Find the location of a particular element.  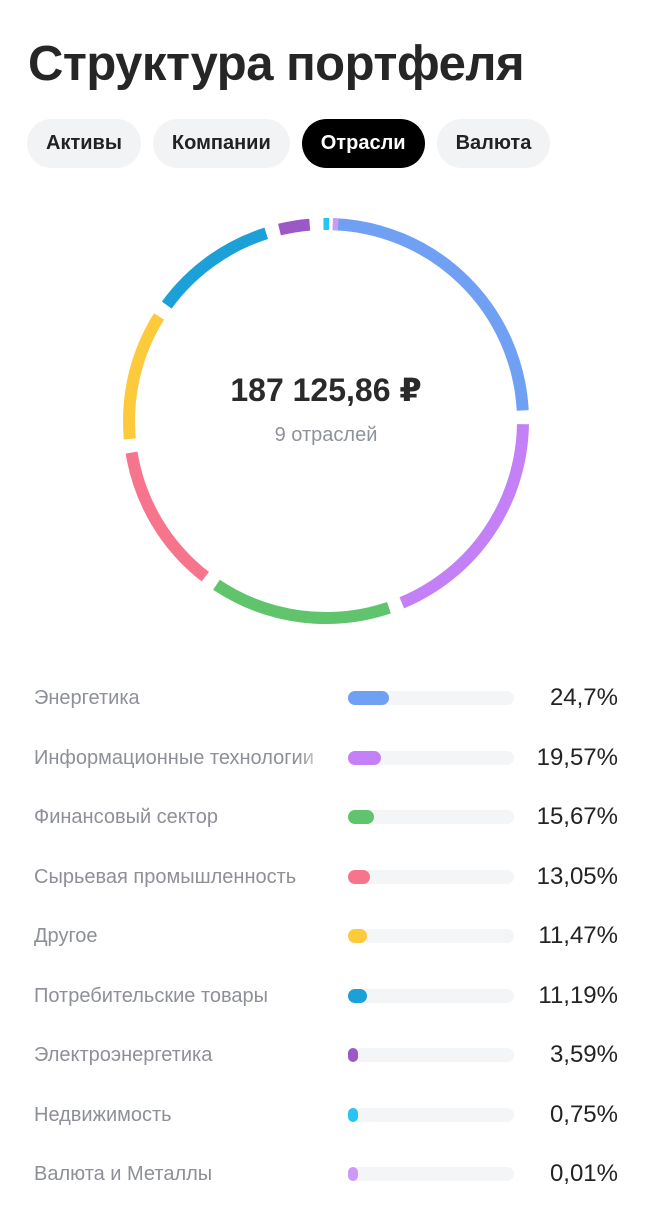

legend-row: Информационные технологии 19,57% is located at coordinates (323, 759).